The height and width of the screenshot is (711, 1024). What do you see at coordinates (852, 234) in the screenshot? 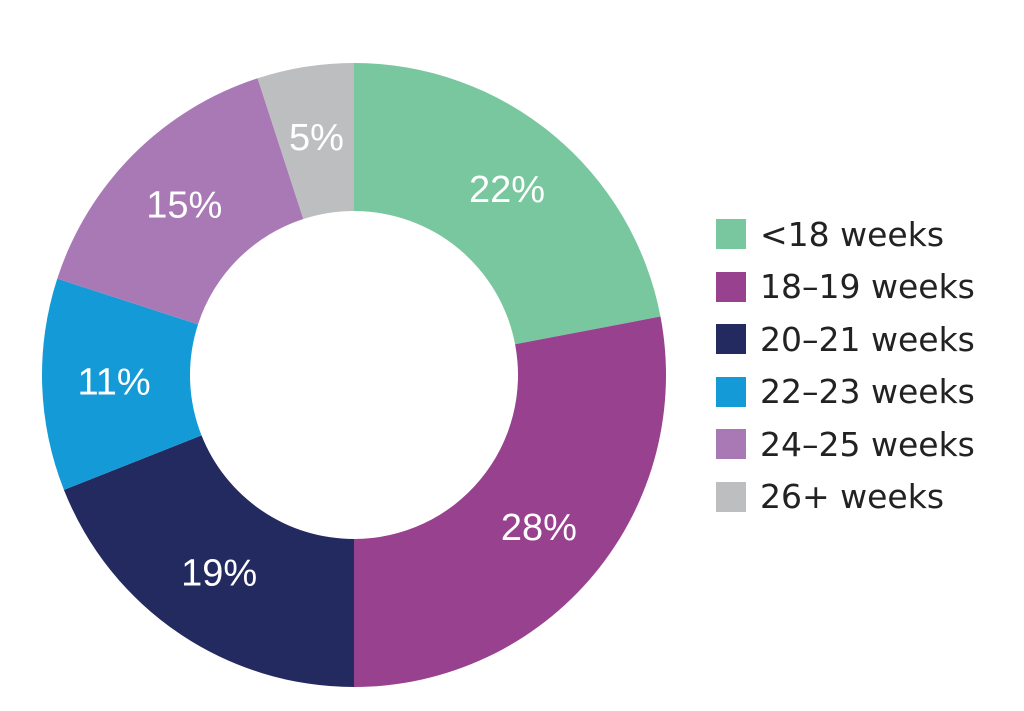
I see `legend-label-0: <18 weeks` at bounding box center [852, 234].